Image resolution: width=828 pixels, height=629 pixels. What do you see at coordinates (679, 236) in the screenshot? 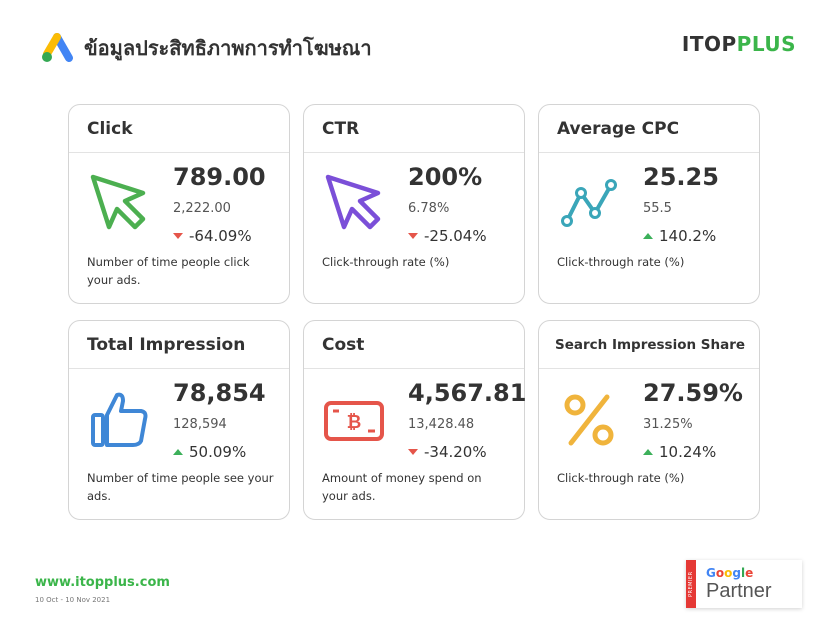
I see `metric-change: 140.2%` at bounding box center [679, 236].